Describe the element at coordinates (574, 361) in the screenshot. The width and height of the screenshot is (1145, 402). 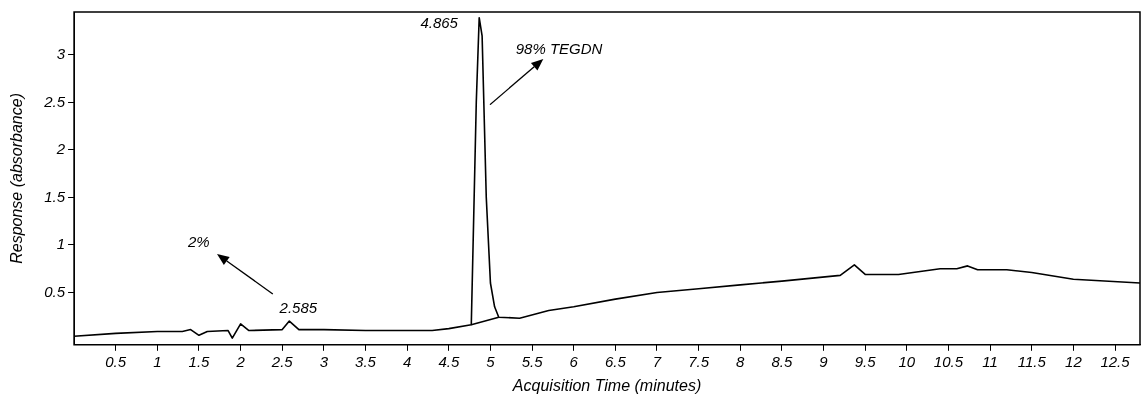
I see `x-tick-label: 6` at that location.